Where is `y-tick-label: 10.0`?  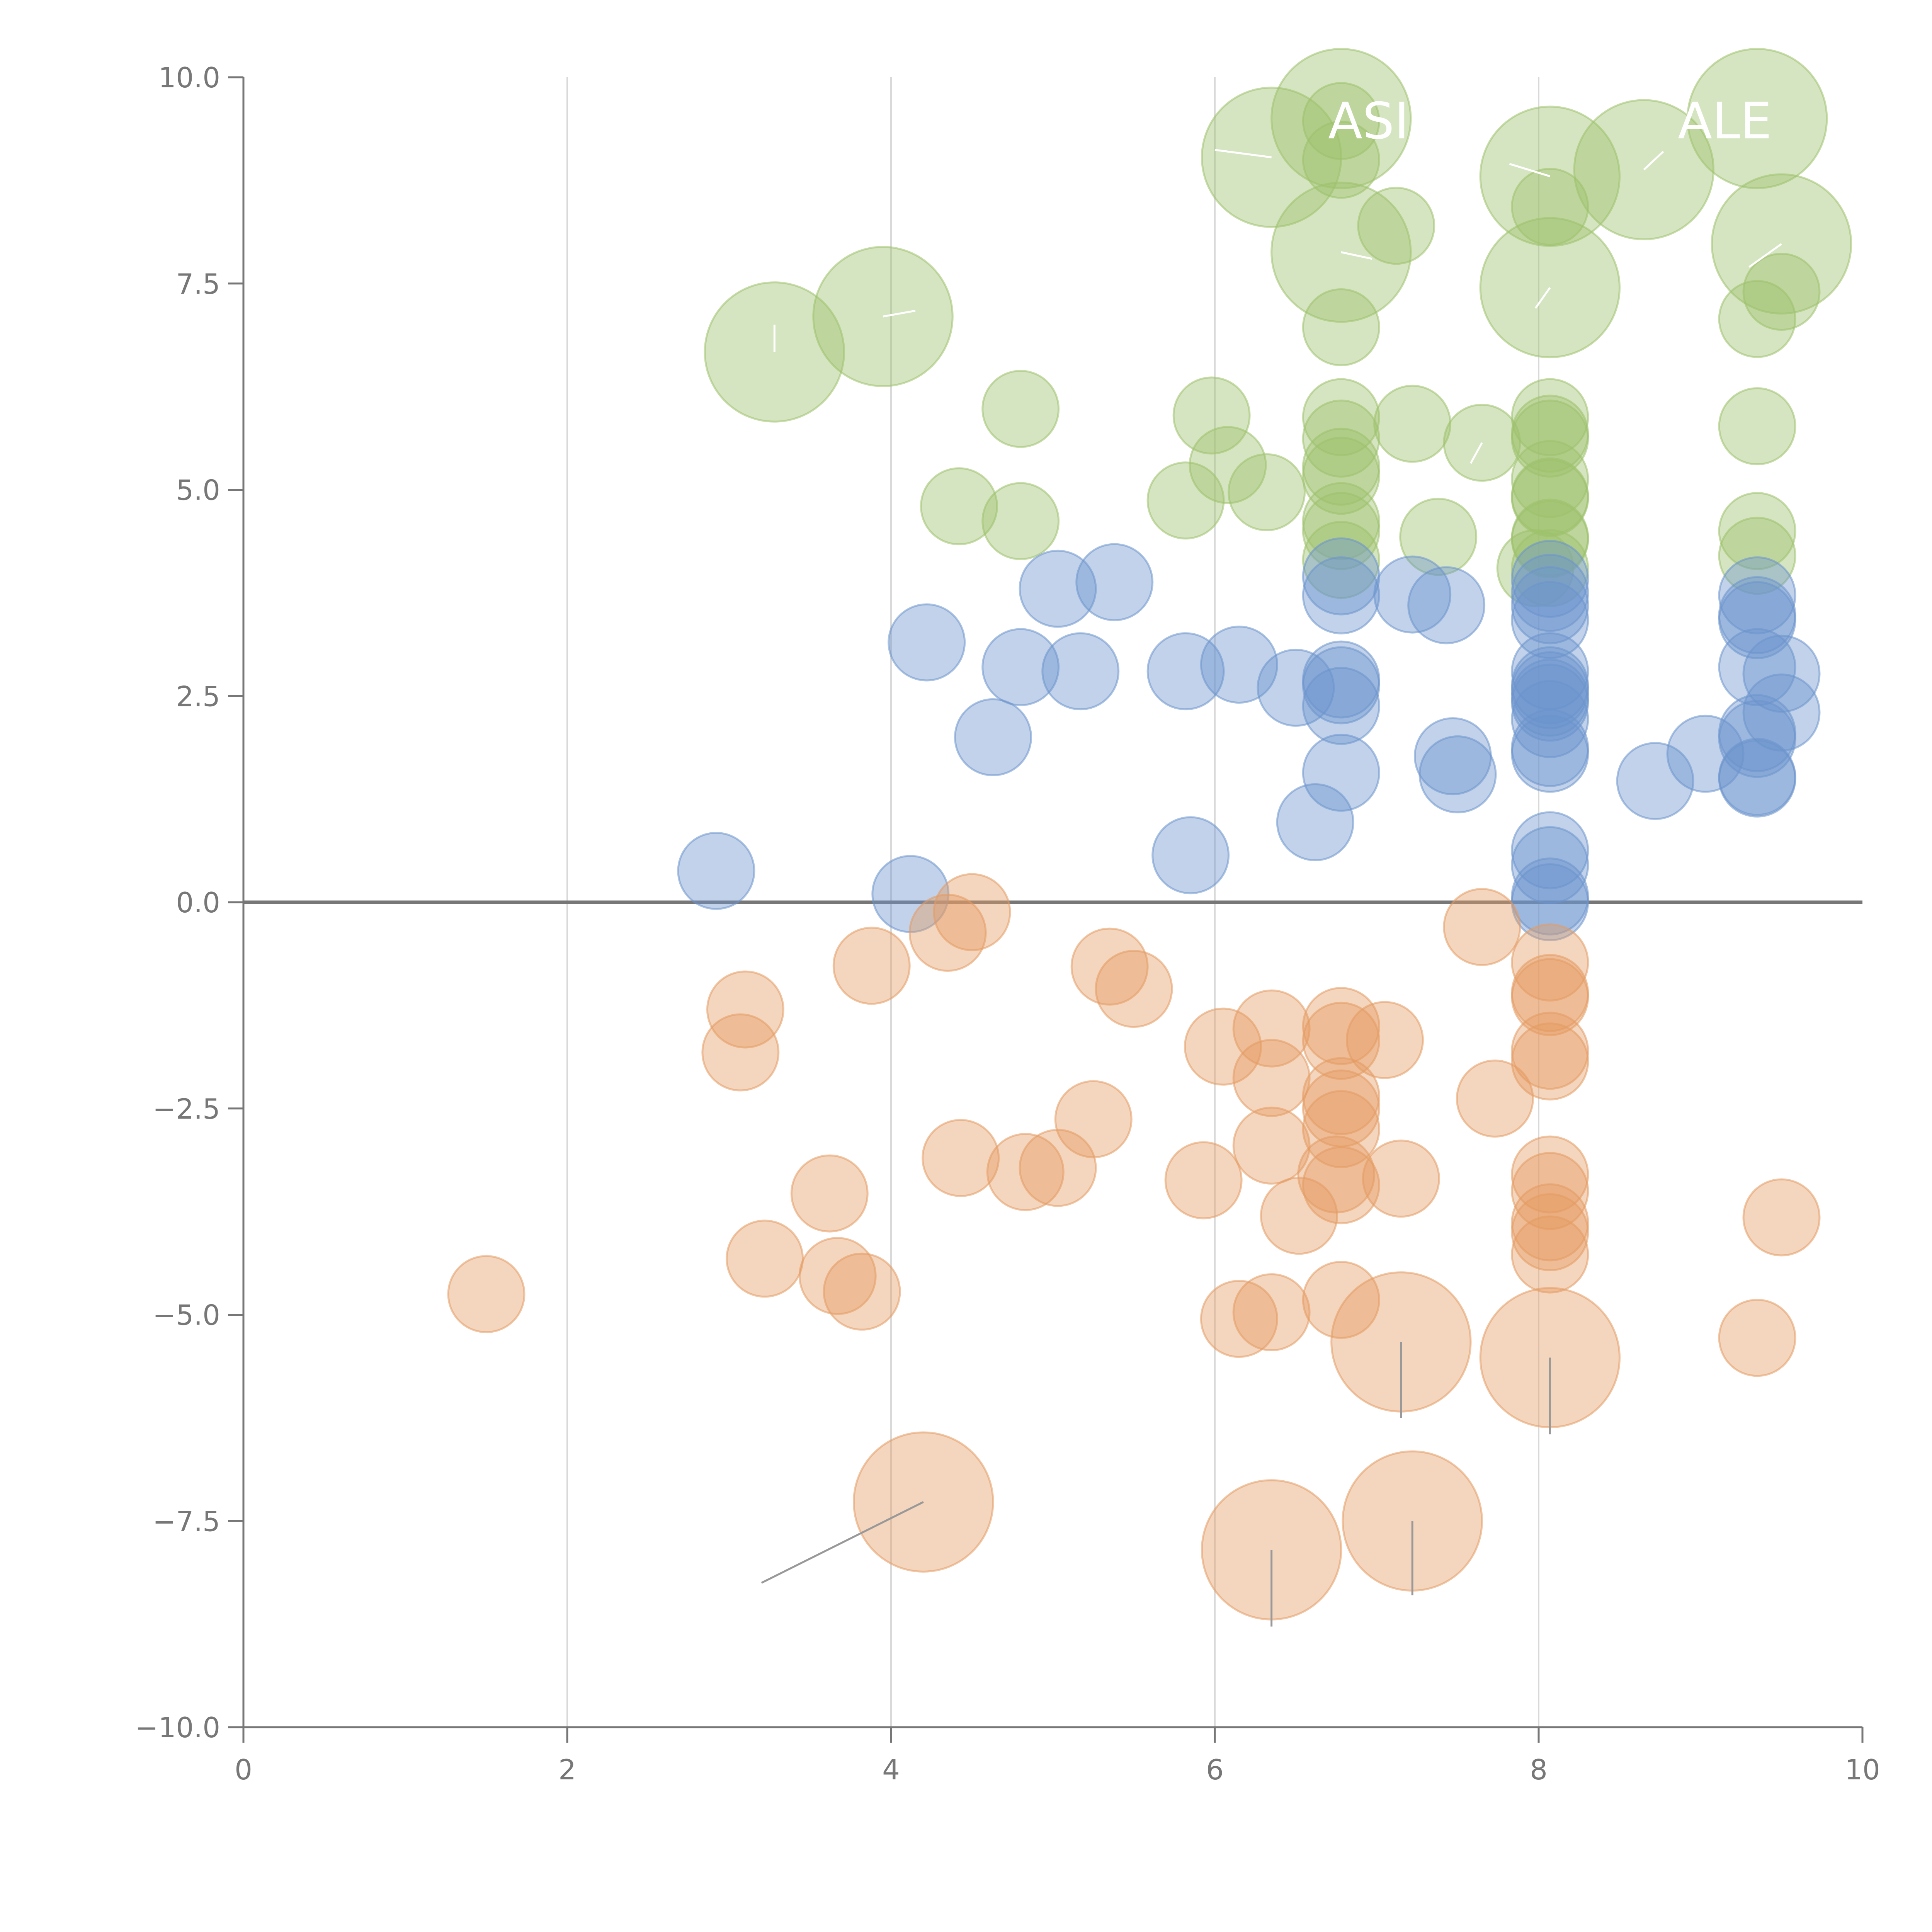 y-tick-label: 10.0 is located at coordinates (189, 78).